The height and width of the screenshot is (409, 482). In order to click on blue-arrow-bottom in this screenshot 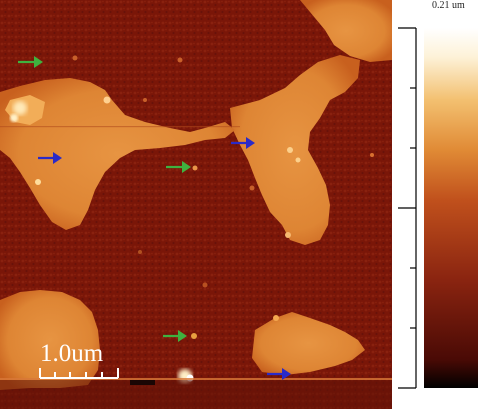, I will do `click(279, 374)`.